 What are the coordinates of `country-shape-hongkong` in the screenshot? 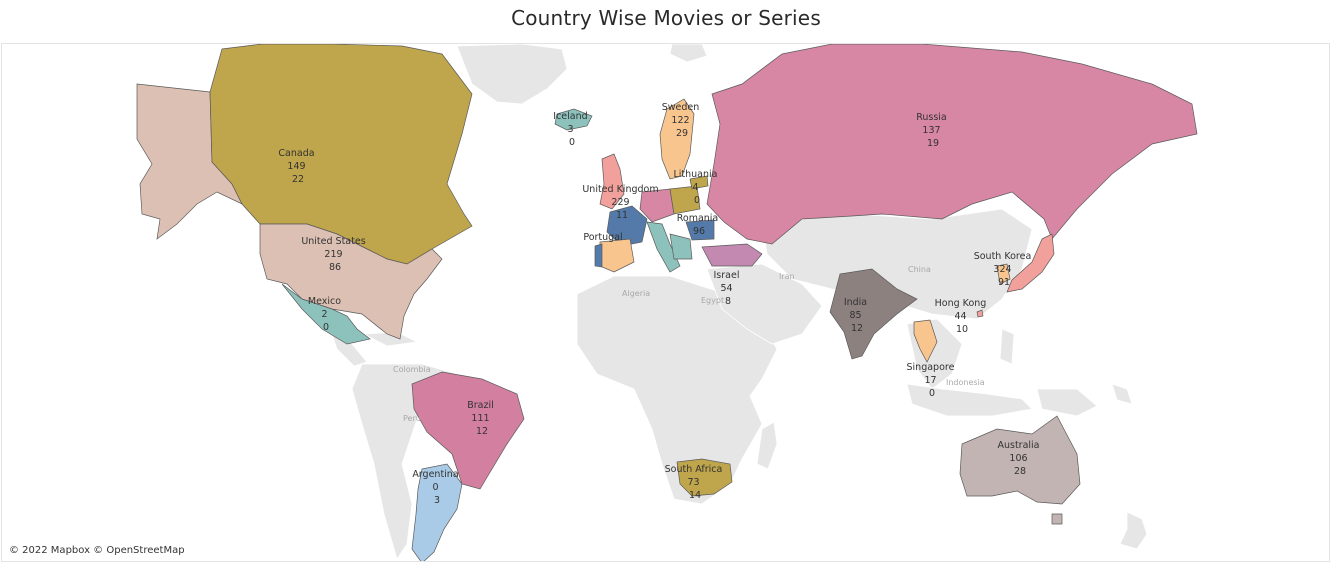 It's located at (980, 313).